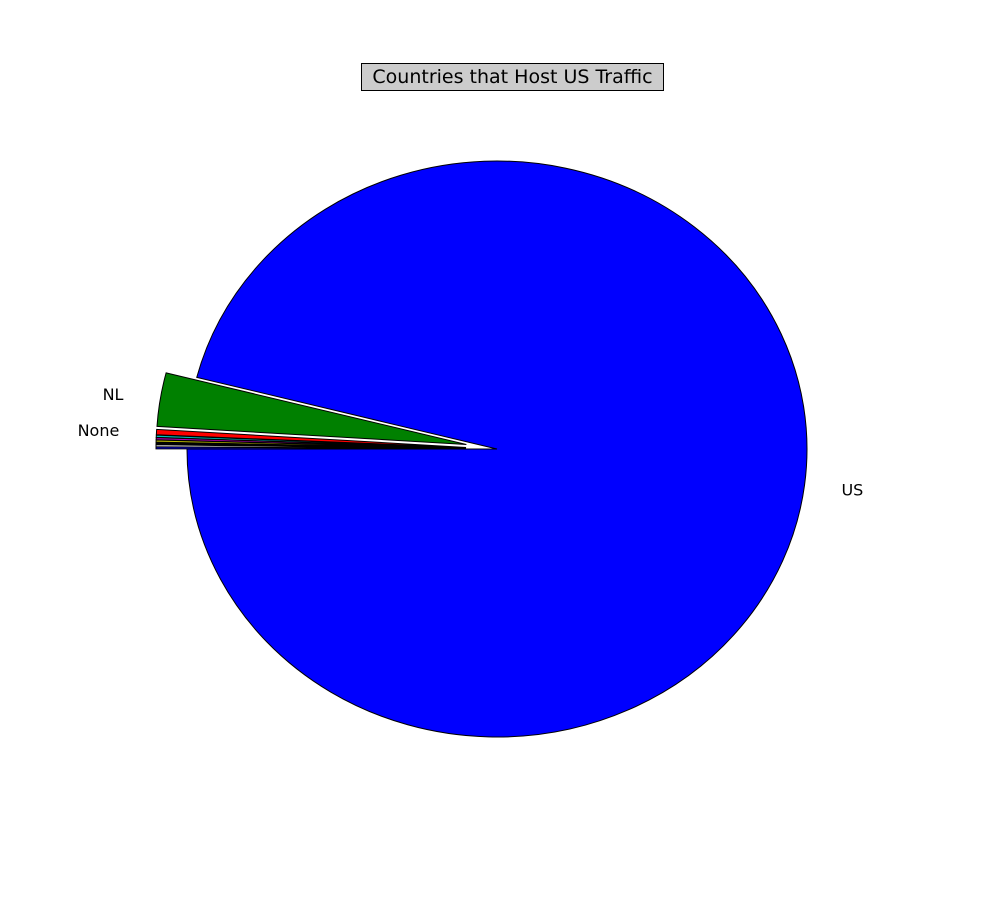 The width and height of the screenshot is (1000, 900). I want to click on pie-label-none: None, so click(99, 430).